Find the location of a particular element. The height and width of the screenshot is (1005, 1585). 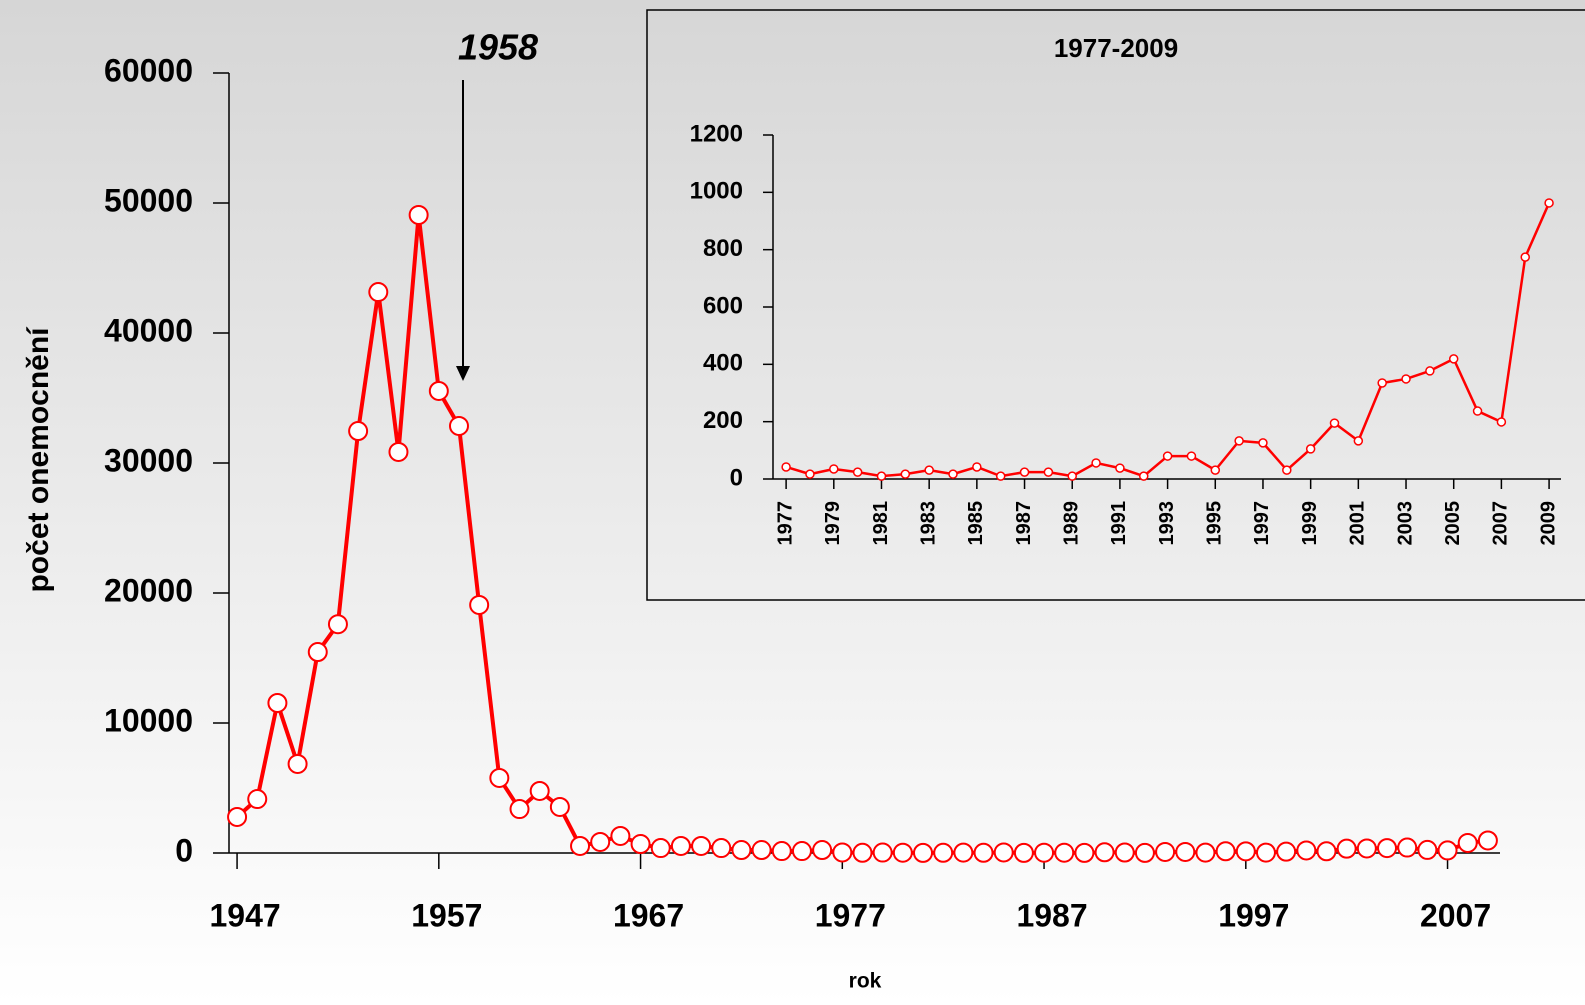

x-axis-label: rok is located at coordinates (865, 981).